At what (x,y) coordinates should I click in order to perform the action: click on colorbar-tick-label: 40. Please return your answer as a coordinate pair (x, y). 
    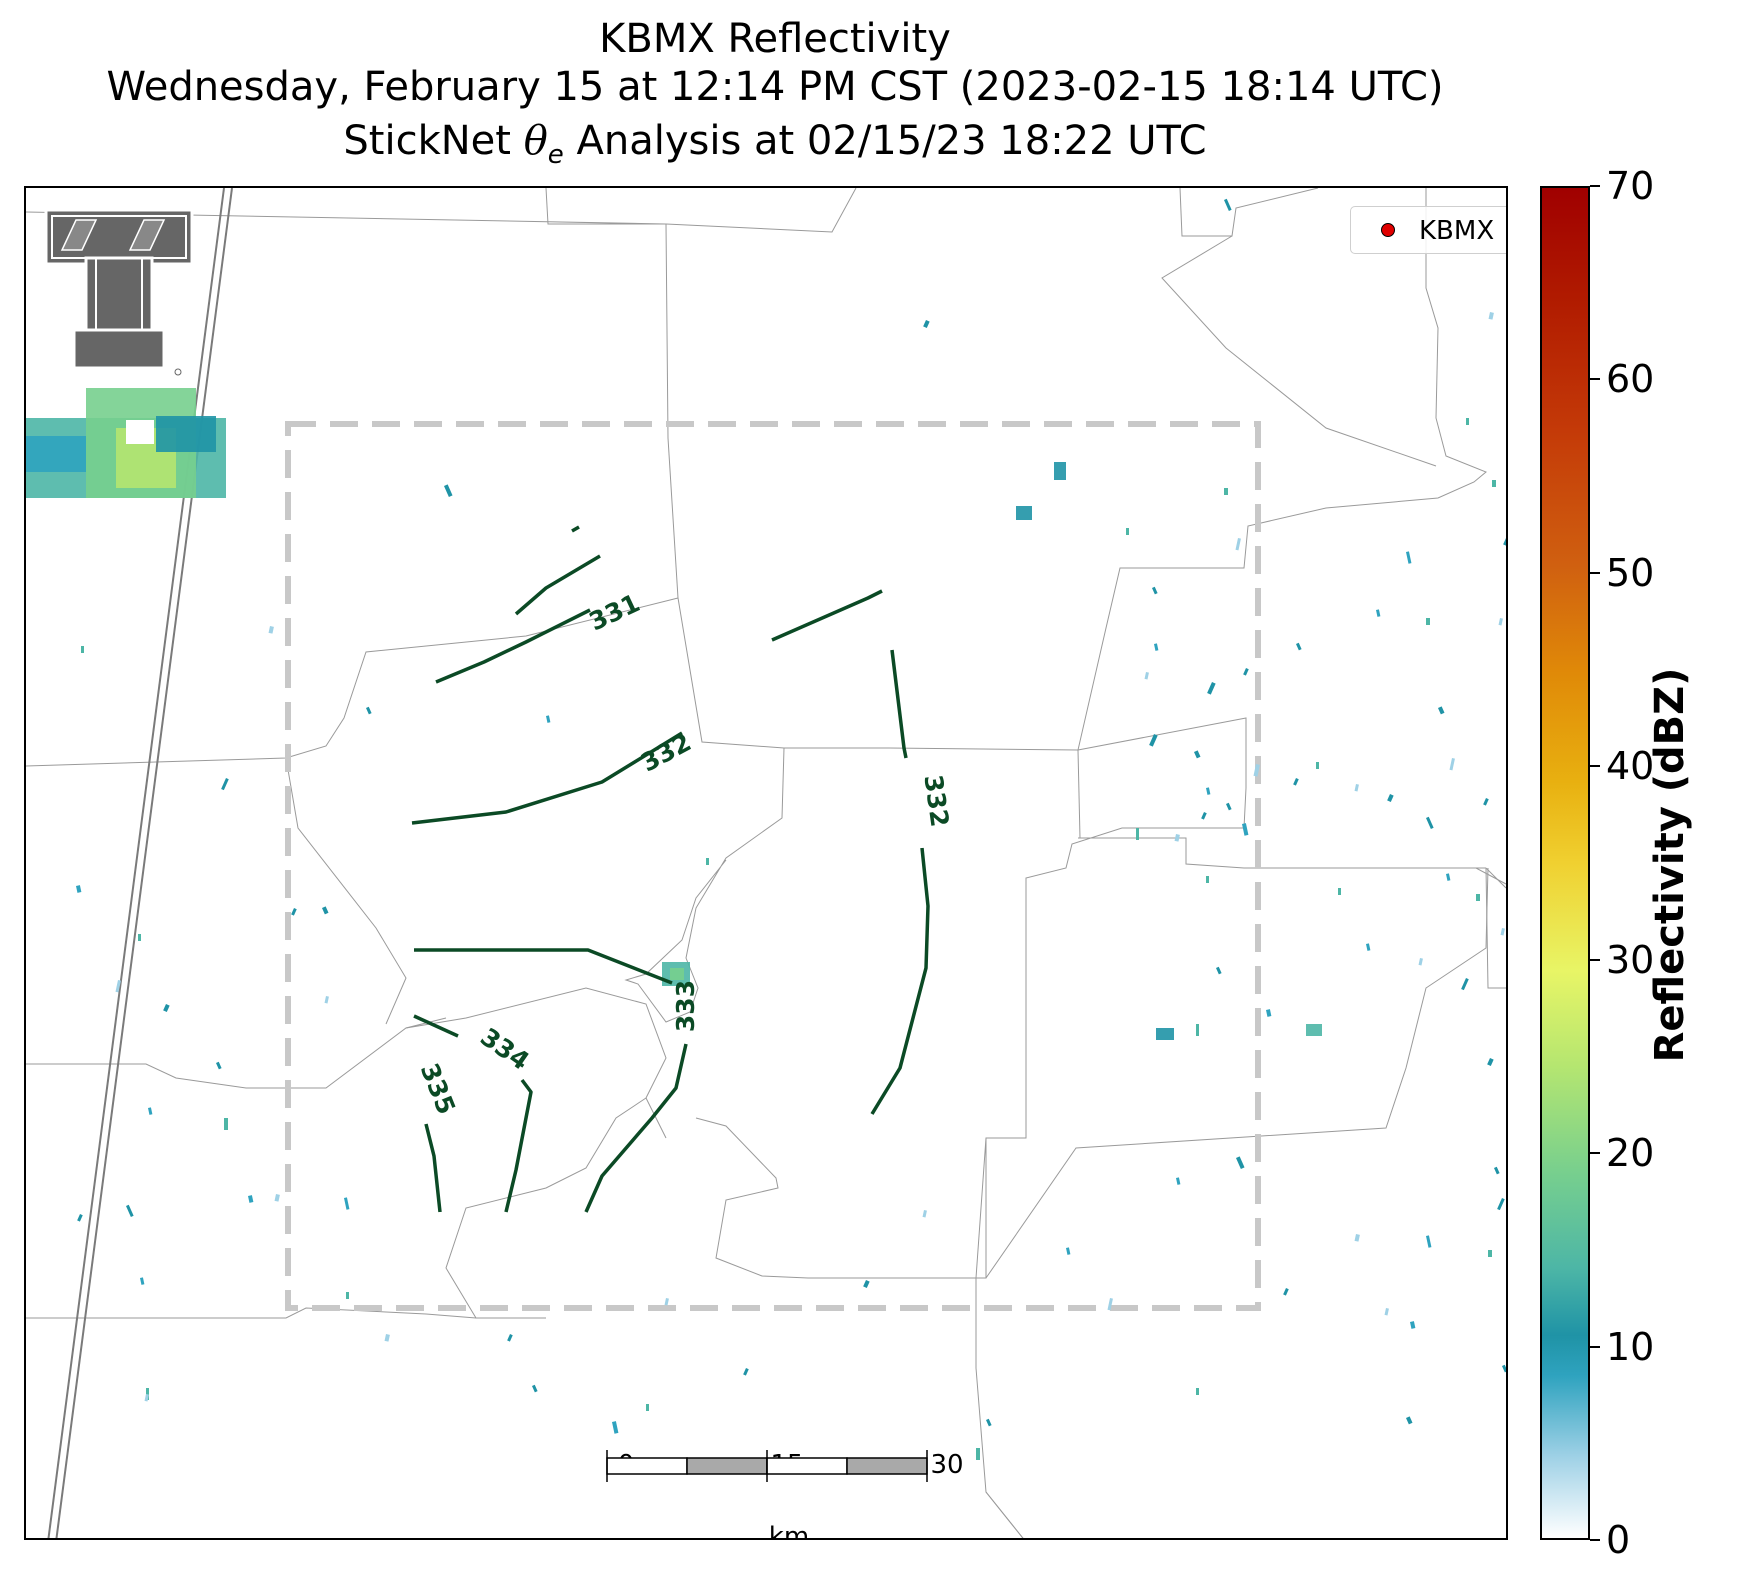
    Looking at the image, I should click on (1630, 766).